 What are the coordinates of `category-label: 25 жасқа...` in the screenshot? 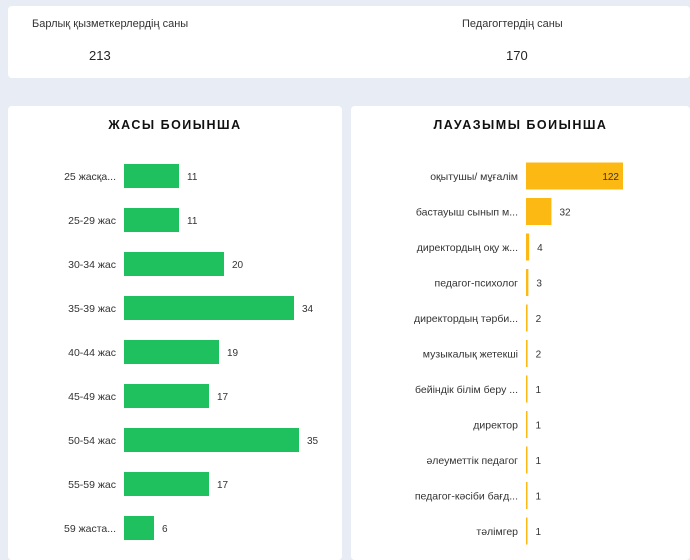 It's located at (90, 177).